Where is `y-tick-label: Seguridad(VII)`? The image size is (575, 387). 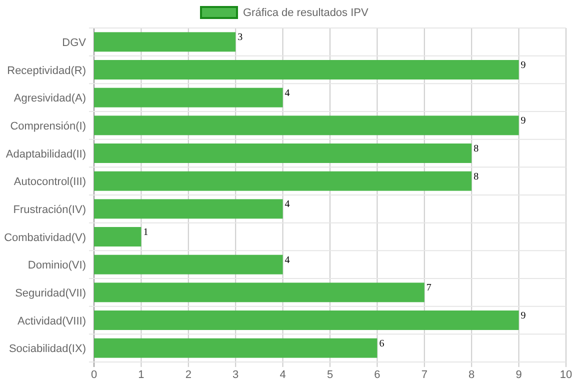
y-tick-label: Seguridad(VII) is located at coordinates (50, 293).